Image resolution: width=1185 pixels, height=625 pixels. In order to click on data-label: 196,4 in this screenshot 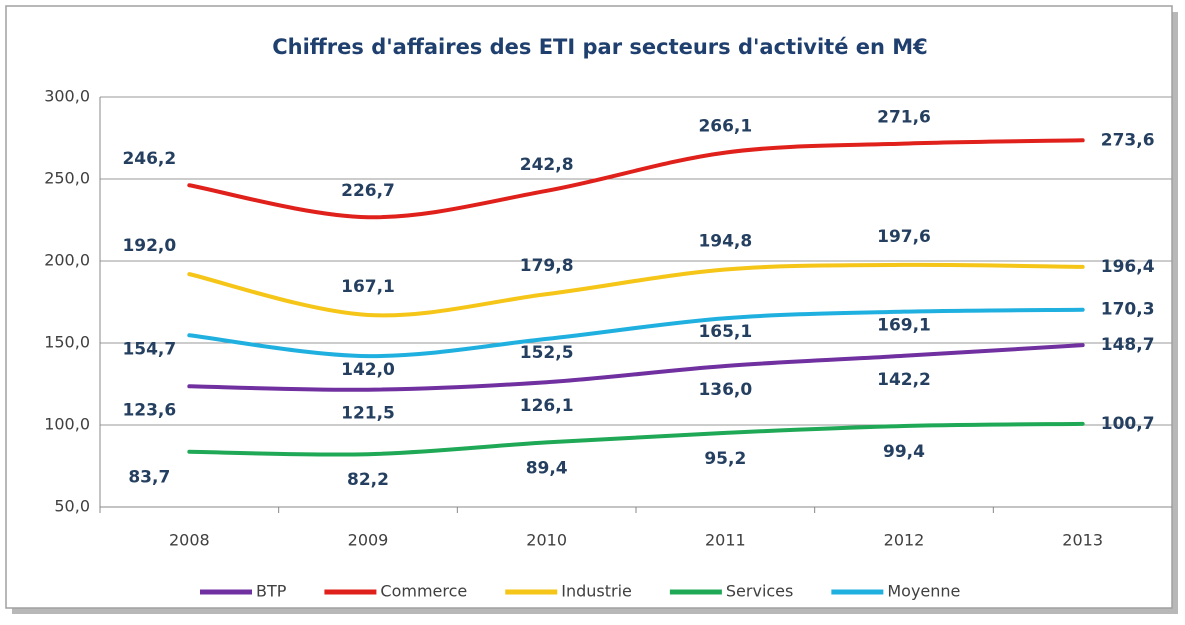, I will do `click(1128, 267)`.